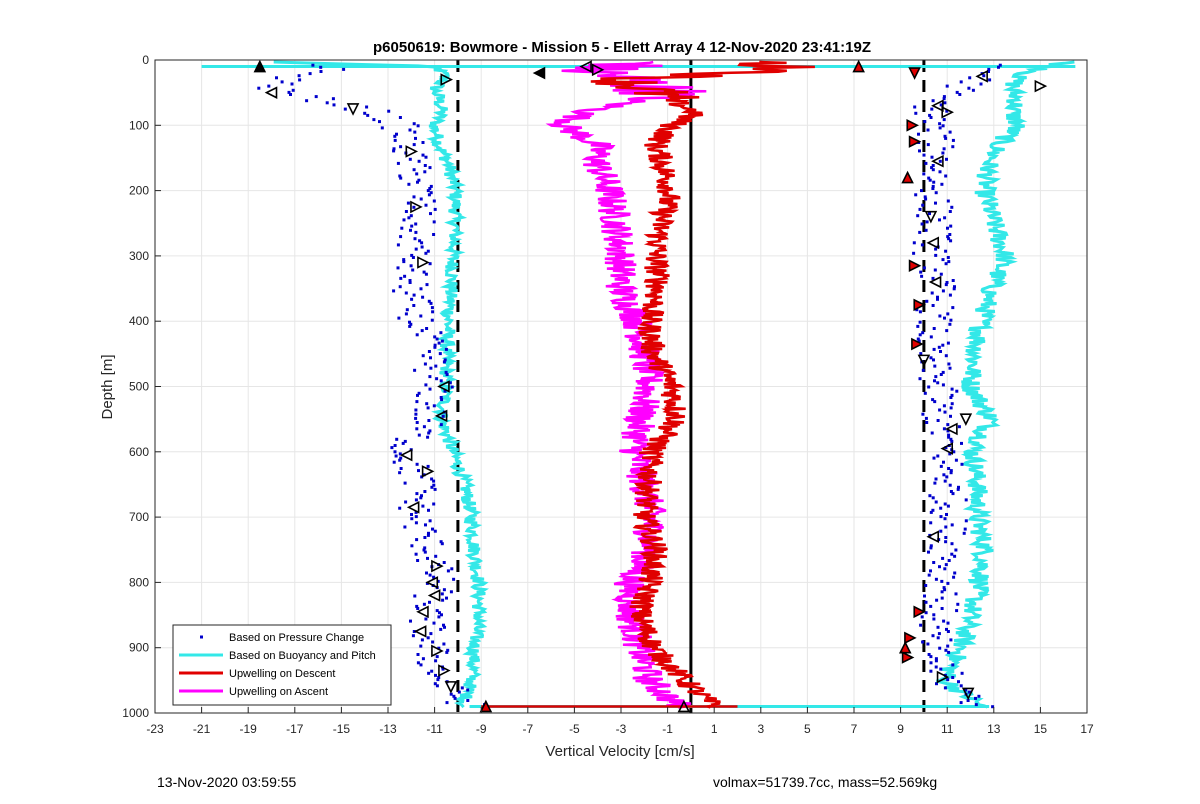 The width and height of the screenshot is (1200, 804). What do you see at coordinates (139, 582) in the screenshot?
I see `y-tick-label: 800` at bounding box center [139, 582].